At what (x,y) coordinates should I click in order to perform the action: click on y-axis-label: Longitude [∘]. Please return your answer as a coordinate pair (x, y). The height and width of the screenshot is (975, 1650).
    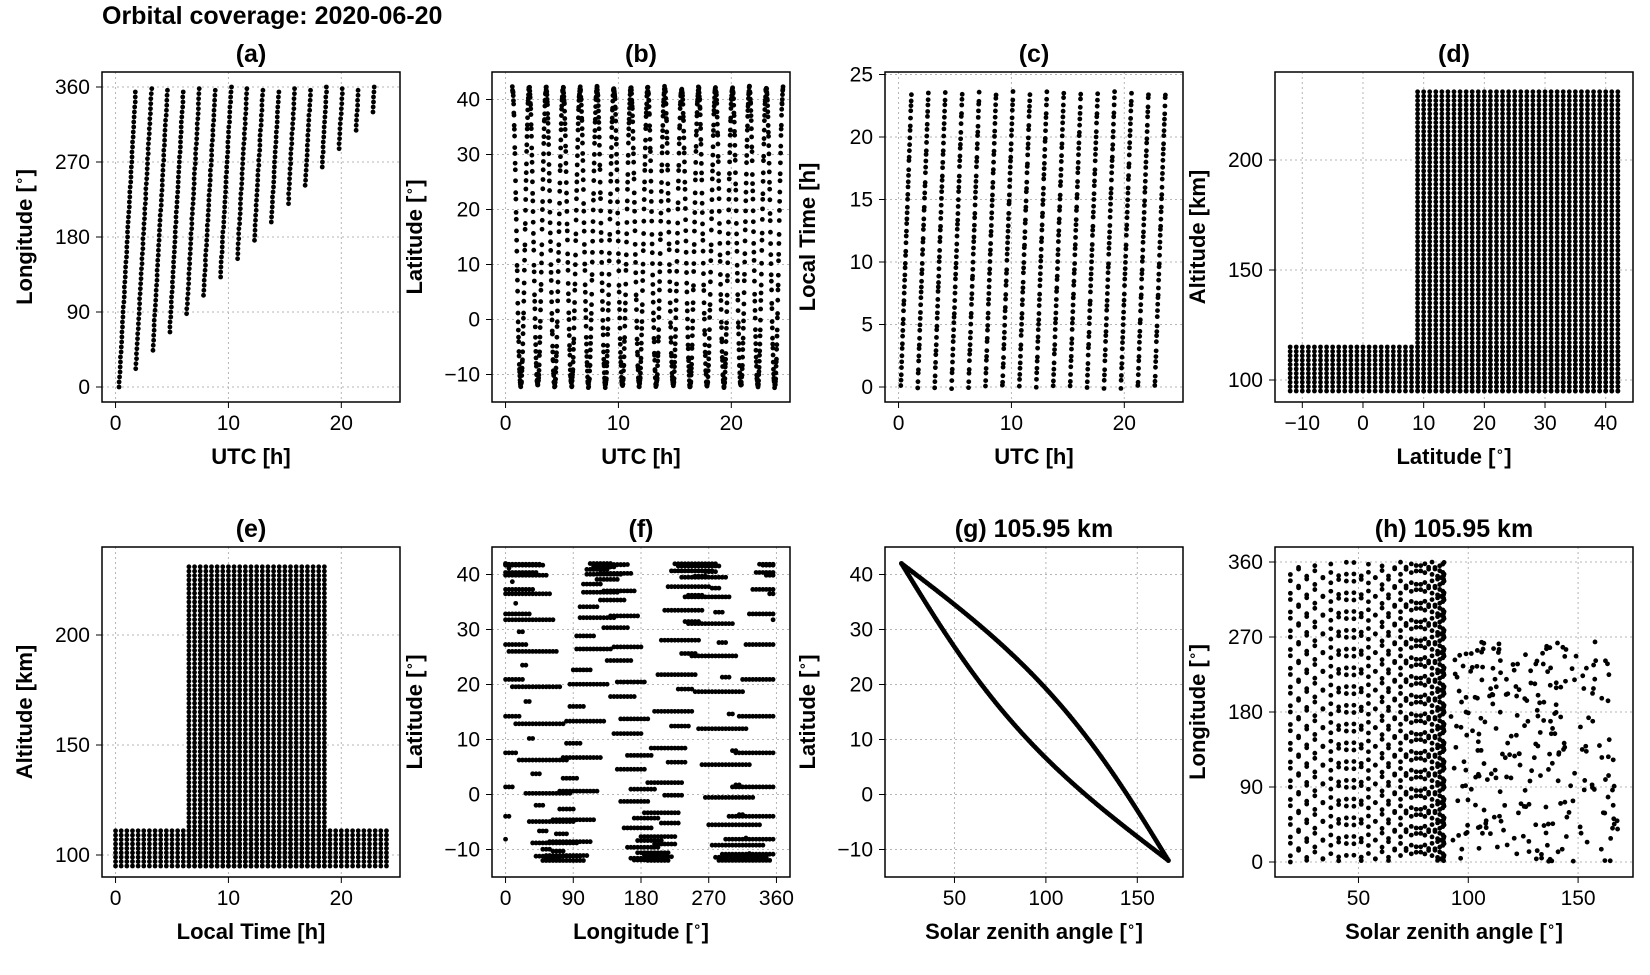
    Looking at the image, I should click on (24, 237).